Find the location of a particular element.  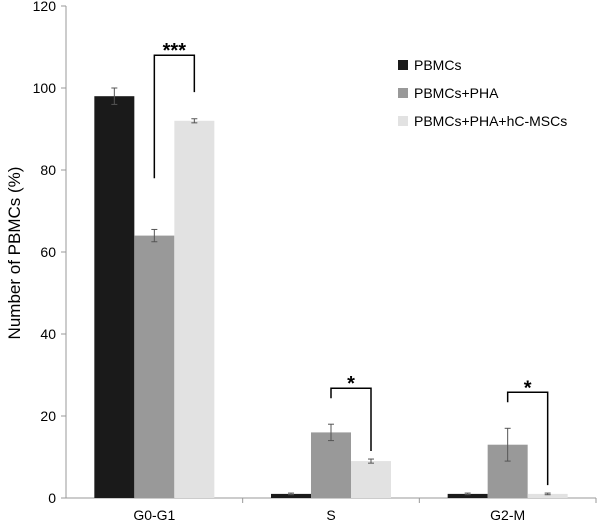

legend-label: PBMCs+PHA+hC-MSCs is located at coordinates (490, 121).